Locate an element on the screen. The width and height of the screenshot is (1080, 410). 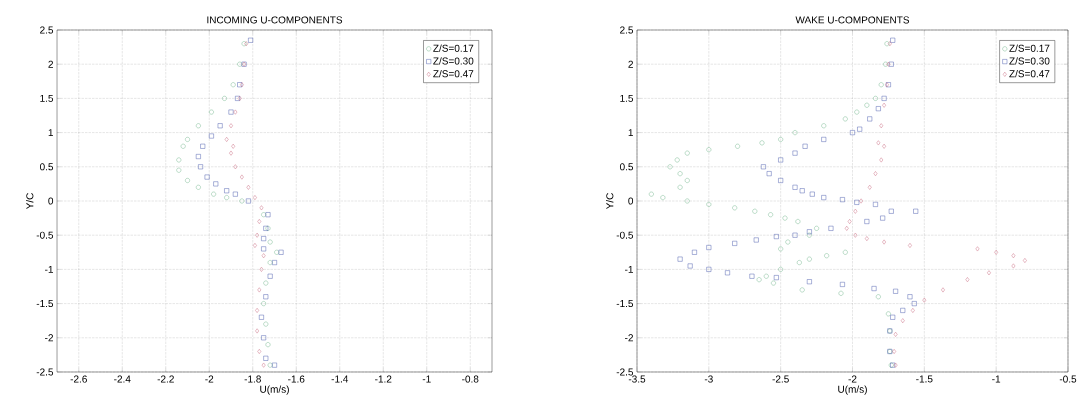
y-tick-label: 2.5 is located at coordinates (47, 30).